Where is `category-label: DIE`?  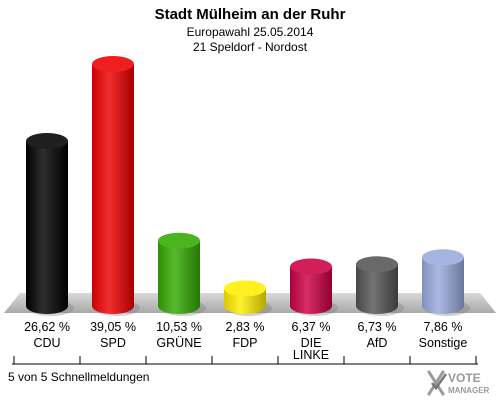
category-label: DIE is located at coordinates (311, 343).